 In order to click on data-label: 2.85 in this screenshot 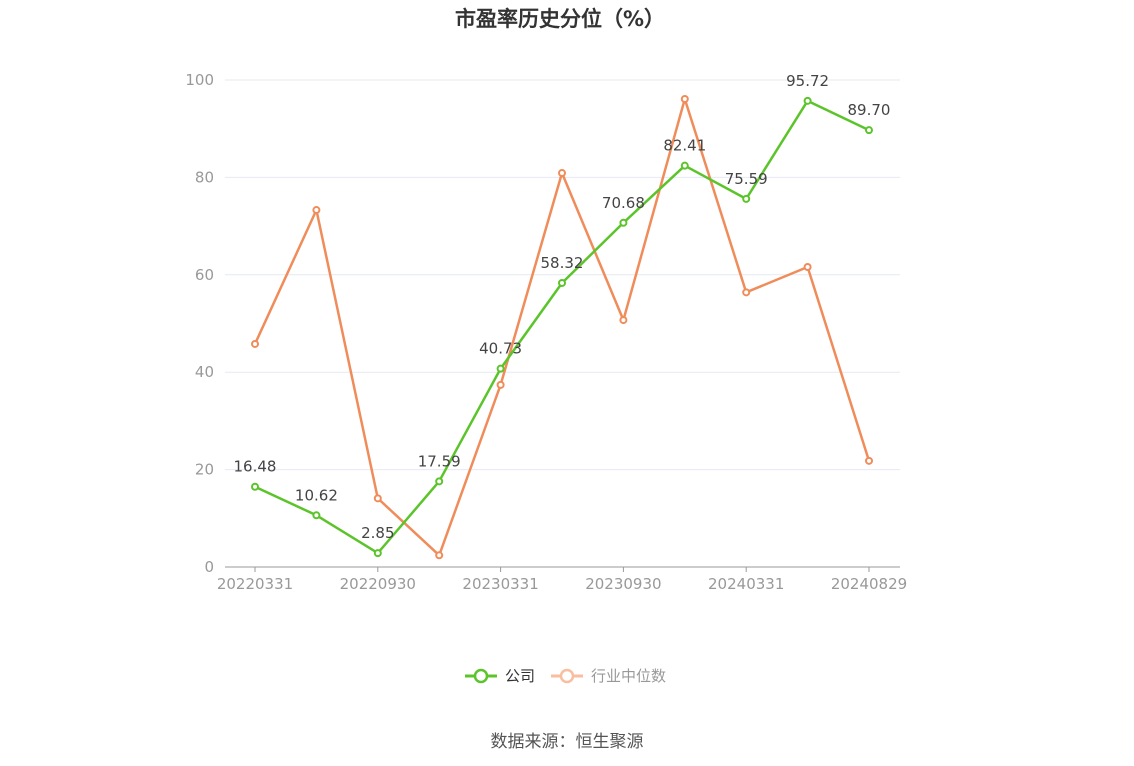, I will do `click(377, 533)`.